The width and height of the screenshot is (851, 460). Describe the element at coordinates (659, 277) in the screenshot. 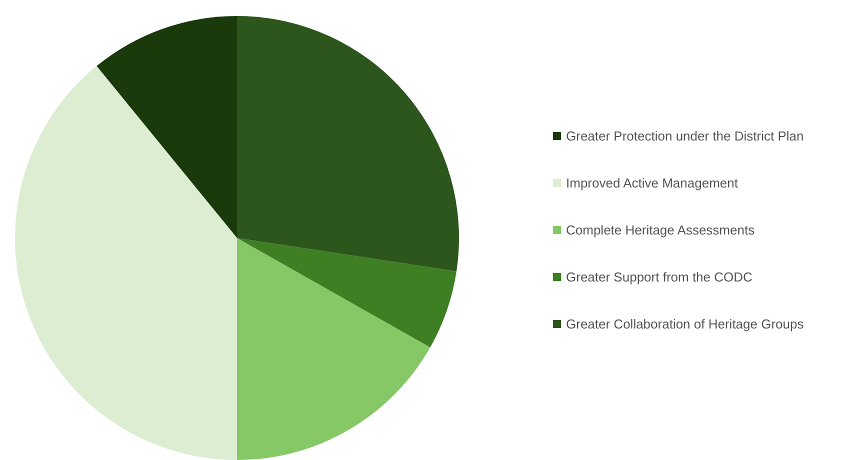

I see `legend-label: Greater Support from the CODC` at that location.